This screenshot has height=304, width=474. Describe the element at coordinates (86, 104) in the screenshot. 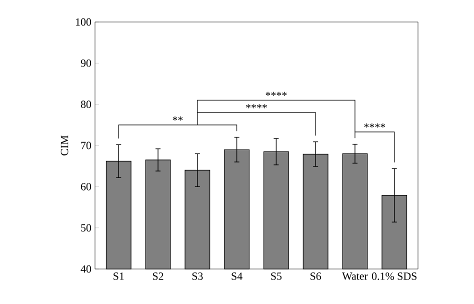

I see `y-tick-label: 80` at that location.